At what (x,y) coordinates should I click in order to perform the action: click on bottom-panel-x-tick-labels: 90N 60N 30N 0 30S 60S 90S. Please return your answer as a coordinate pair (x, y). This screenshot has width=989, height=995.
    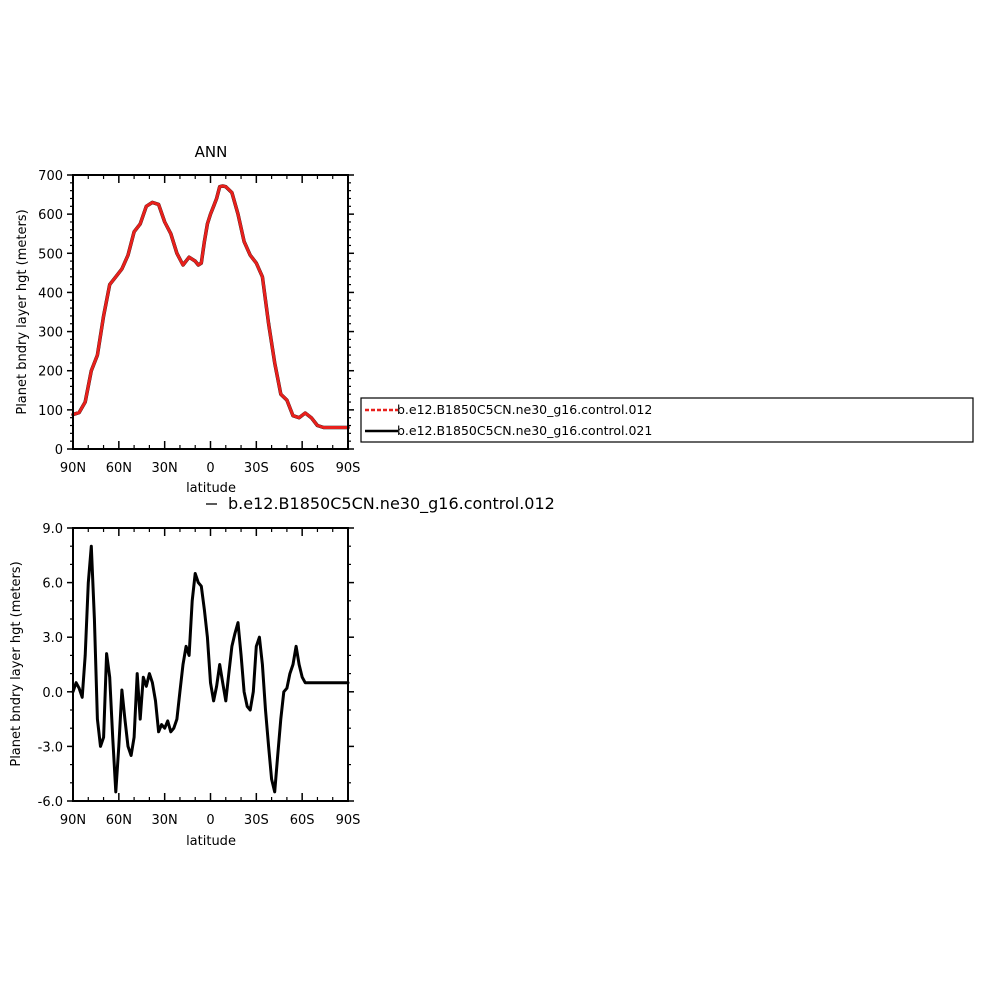
    Looking at the image, I should click on (210, 820).